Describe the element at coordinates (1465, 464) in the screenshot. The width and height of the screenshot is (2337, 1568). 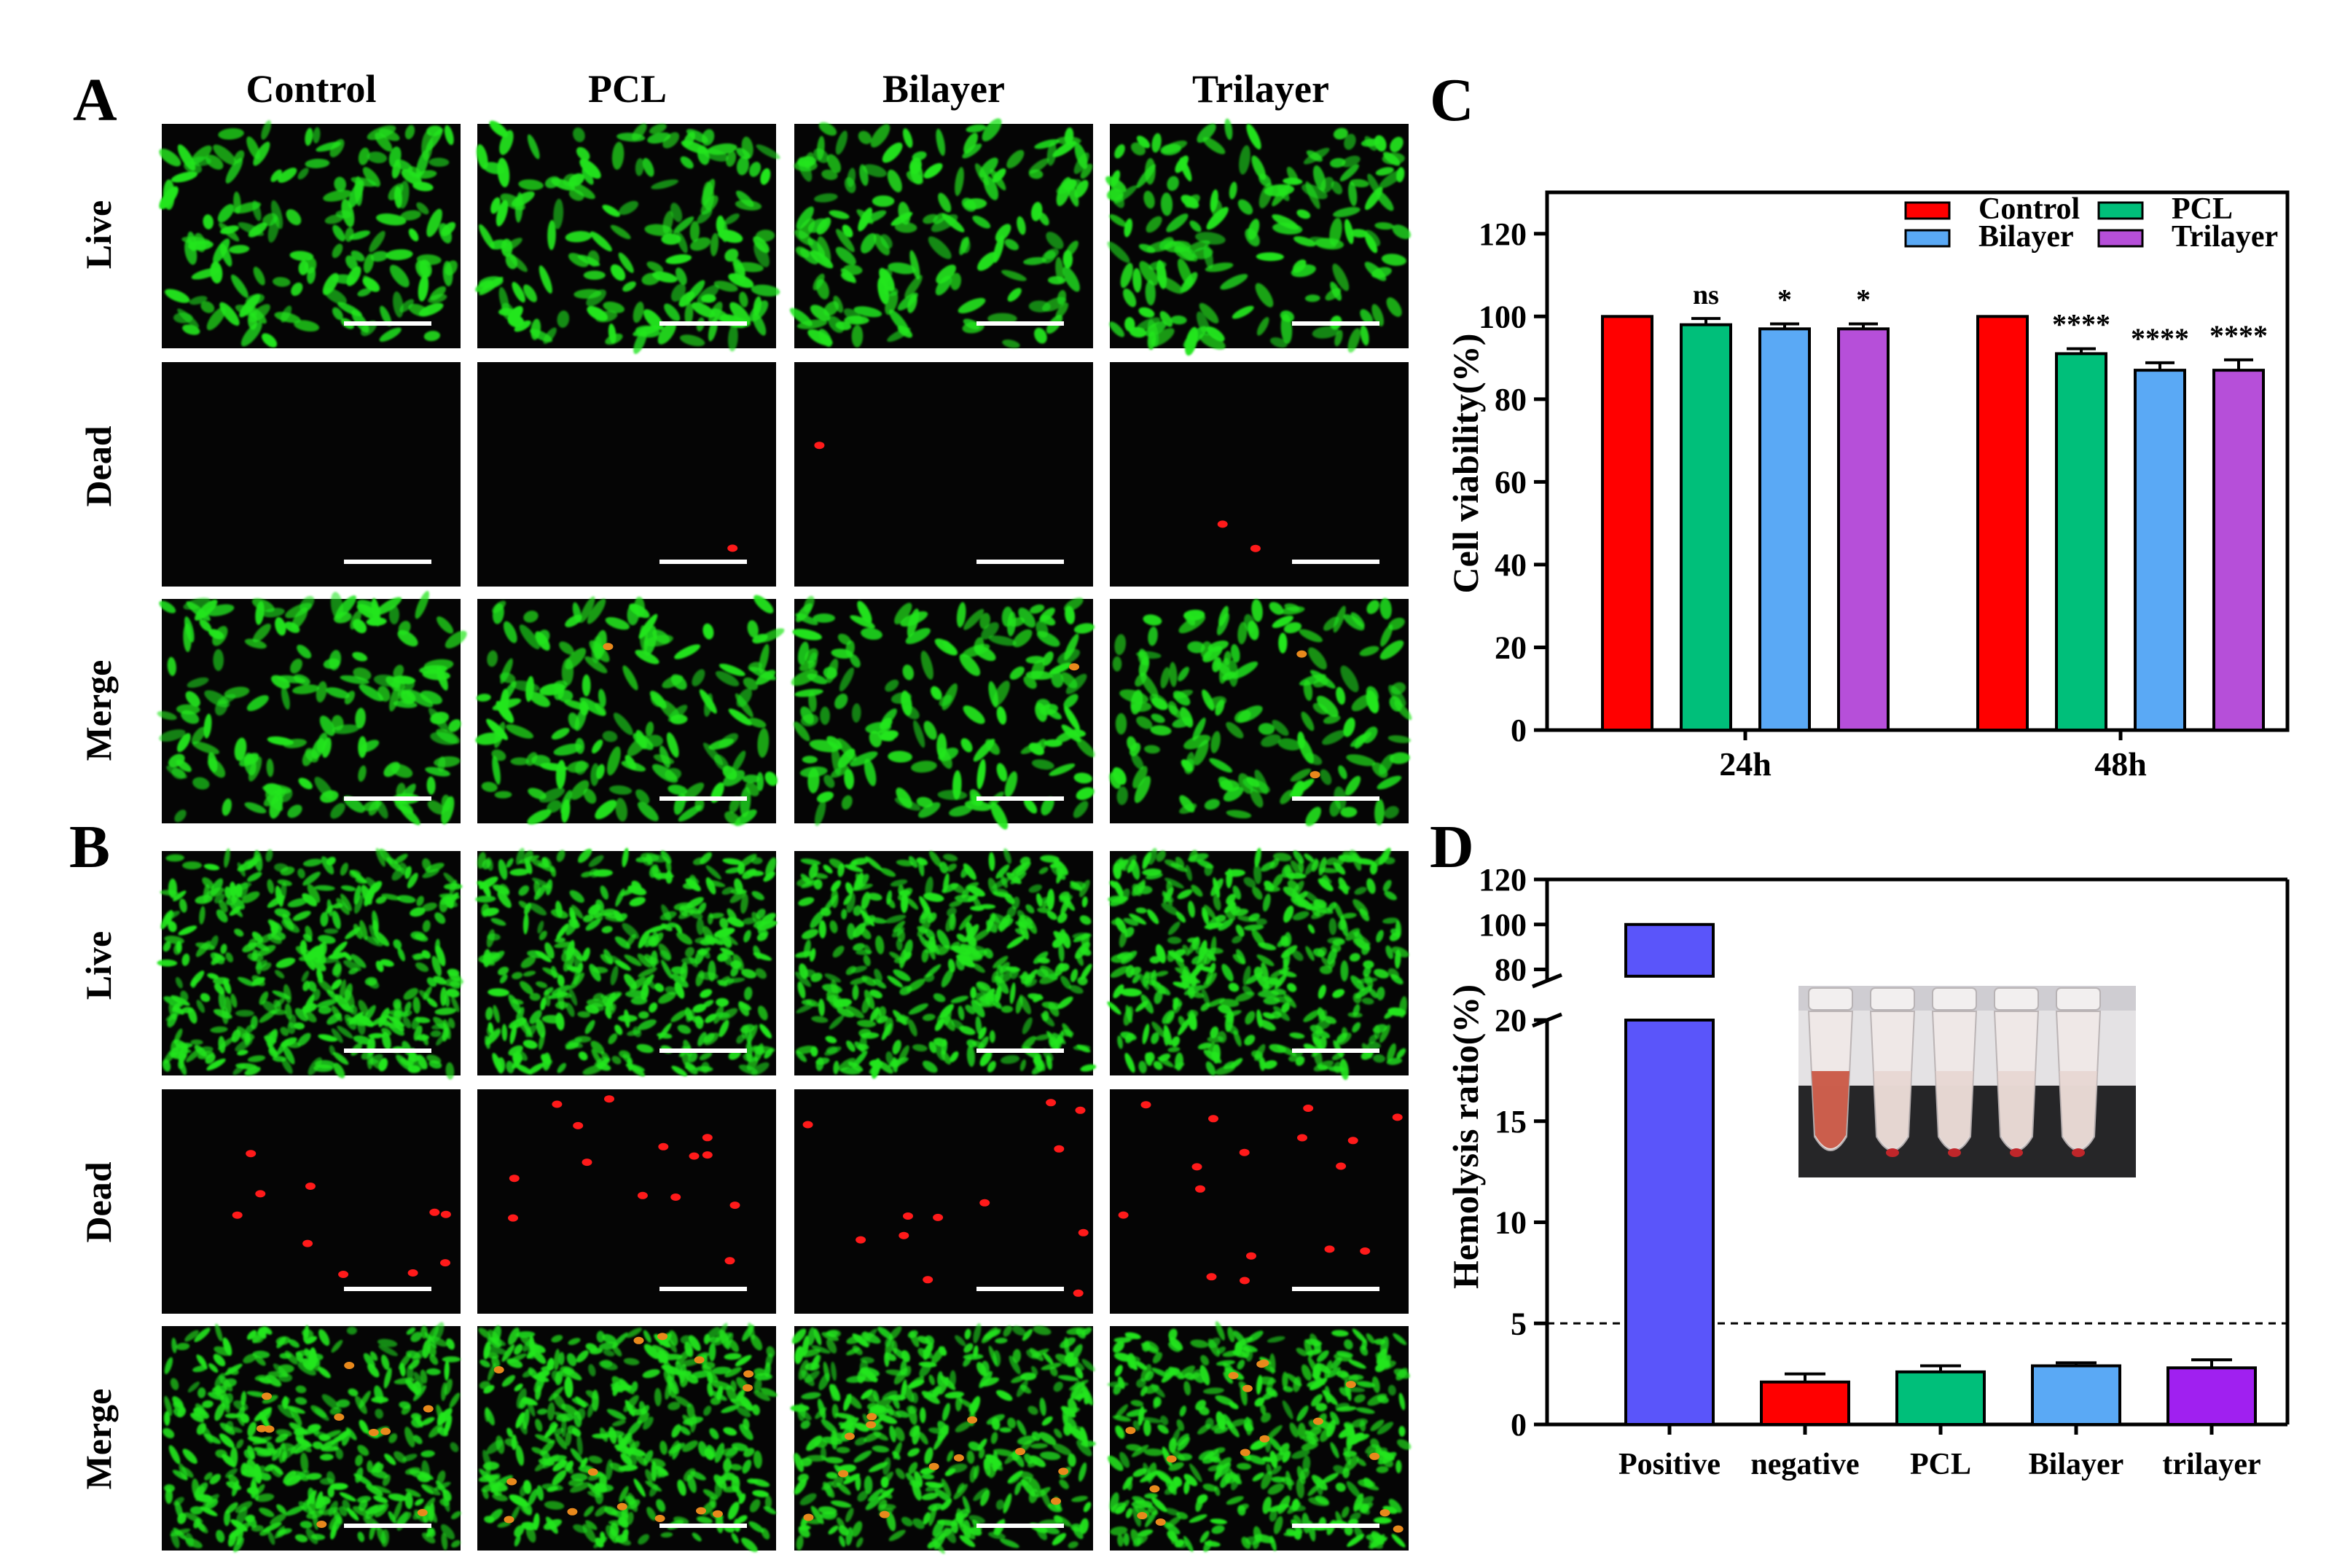
I see `viability-y-axis-label: Cell viability(%)` at that location.